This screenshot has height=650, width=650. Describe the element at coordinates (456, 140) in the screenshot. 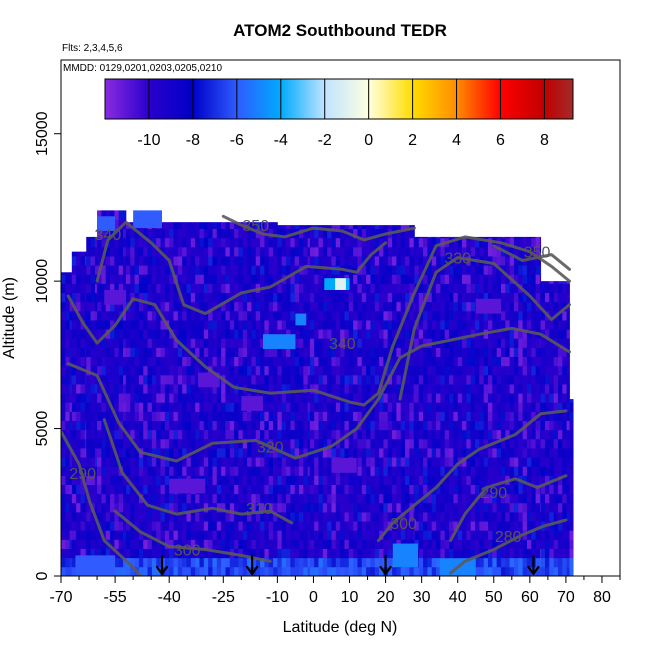

I see `colorbar-tick-label: 4` at that location.